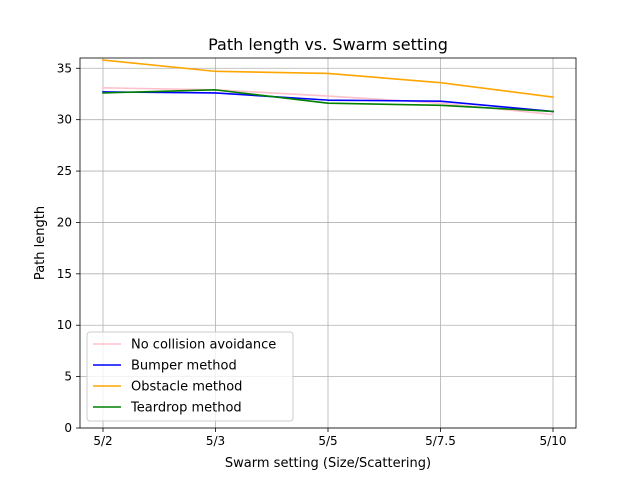 Image resolution: width=640 pixels, height=480 pixels. What do you see at coordinates (64, 222) in the screenshot?
I see `y-tick-label: 20` at bounding box center [64, 222].